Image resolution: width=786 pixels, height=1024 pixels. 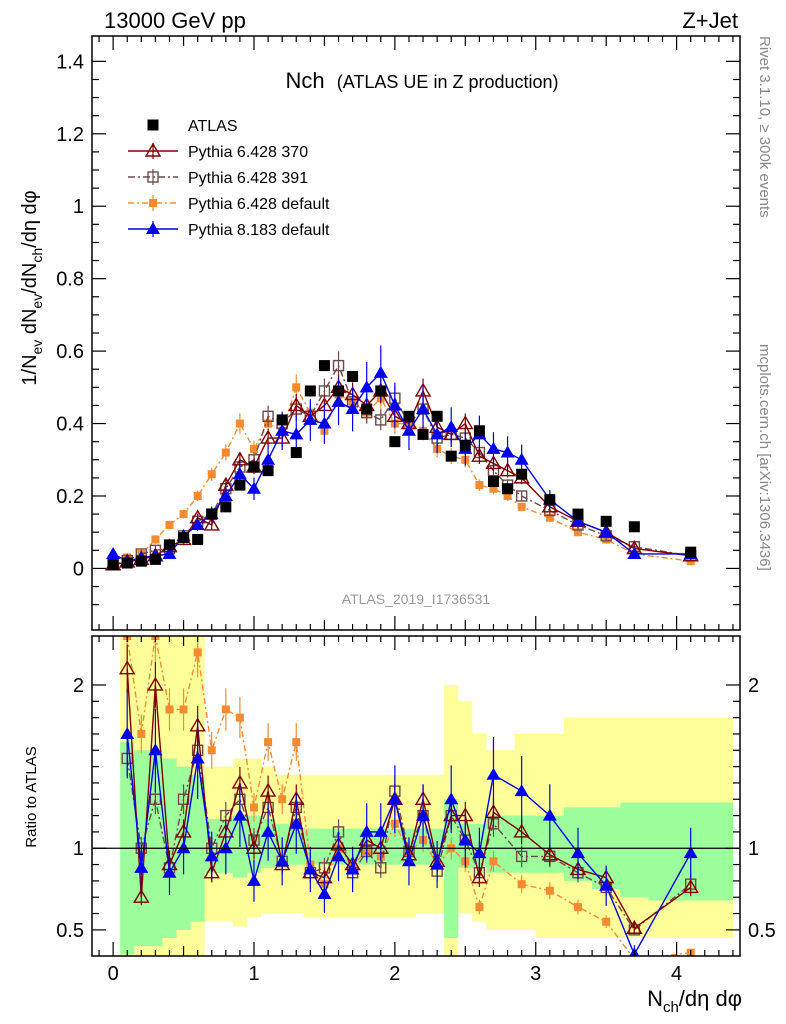 What do you see at coordinates (259, 230) in the screenshot?
I see `legend-label: Pythia 8.183 default` at bounding box center [259, 230].